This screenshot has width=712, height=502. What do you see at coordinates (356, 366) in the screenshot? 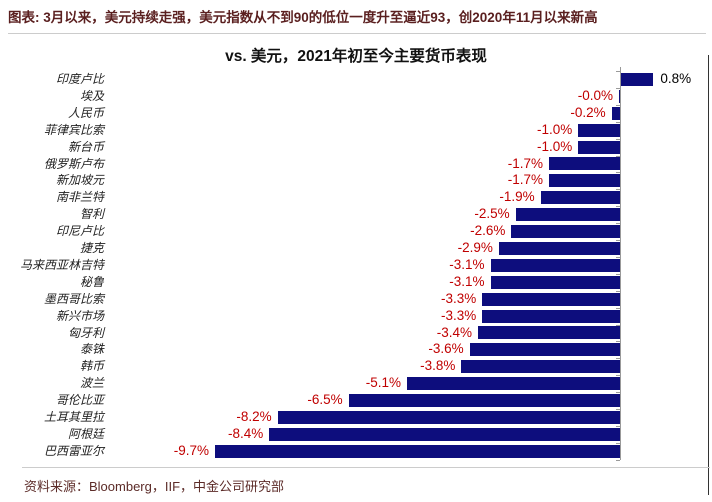
I see `bar-row: 韩币 -3.8%` at bounding box center [356, 366].